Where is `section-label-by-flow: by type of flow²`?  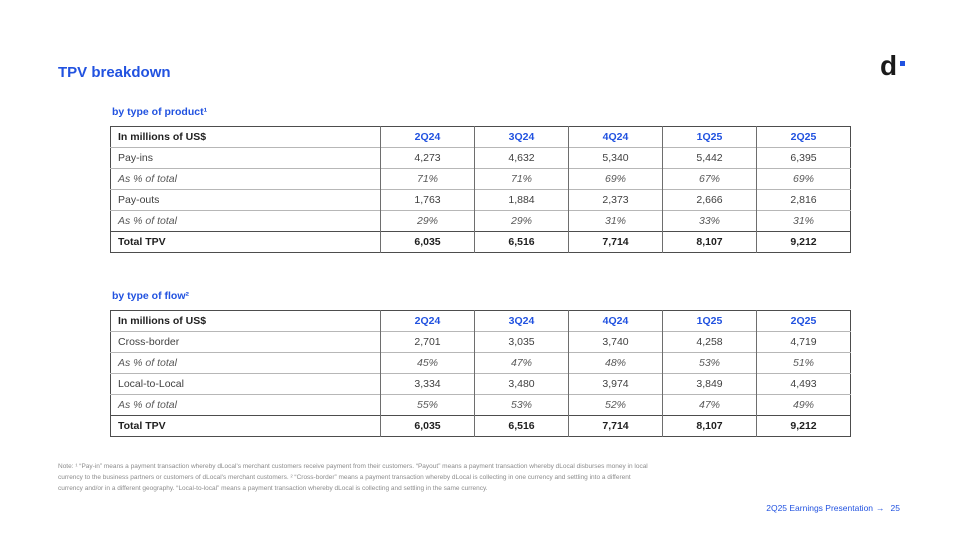
section-label-by-flow: by type of flow² is located at coordinates (150, 296).